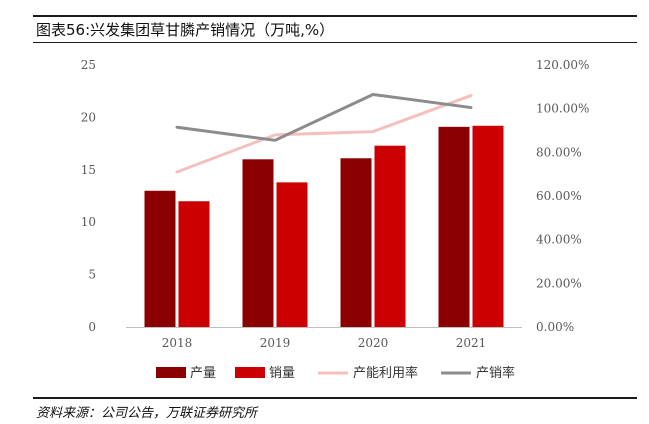  What do you see at coordinates (555, 327) in the screenshot?
I see `y-right-tick-label: 0.00%` at bounding box center [555, 327].